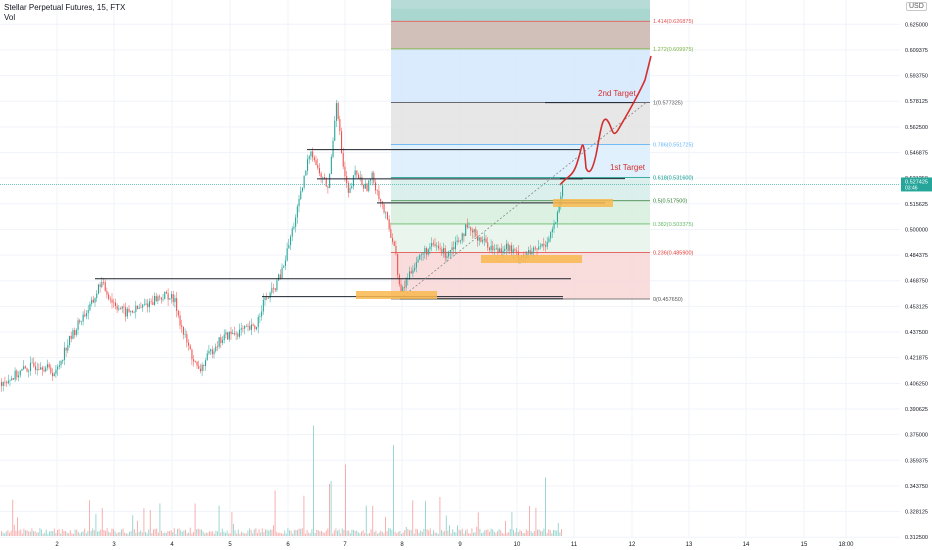 The width and height of the screenshot is (932, 550). I want to click on symbol-title: Stellar Perpetual Futures, 15, FTX, so click(65, 7).